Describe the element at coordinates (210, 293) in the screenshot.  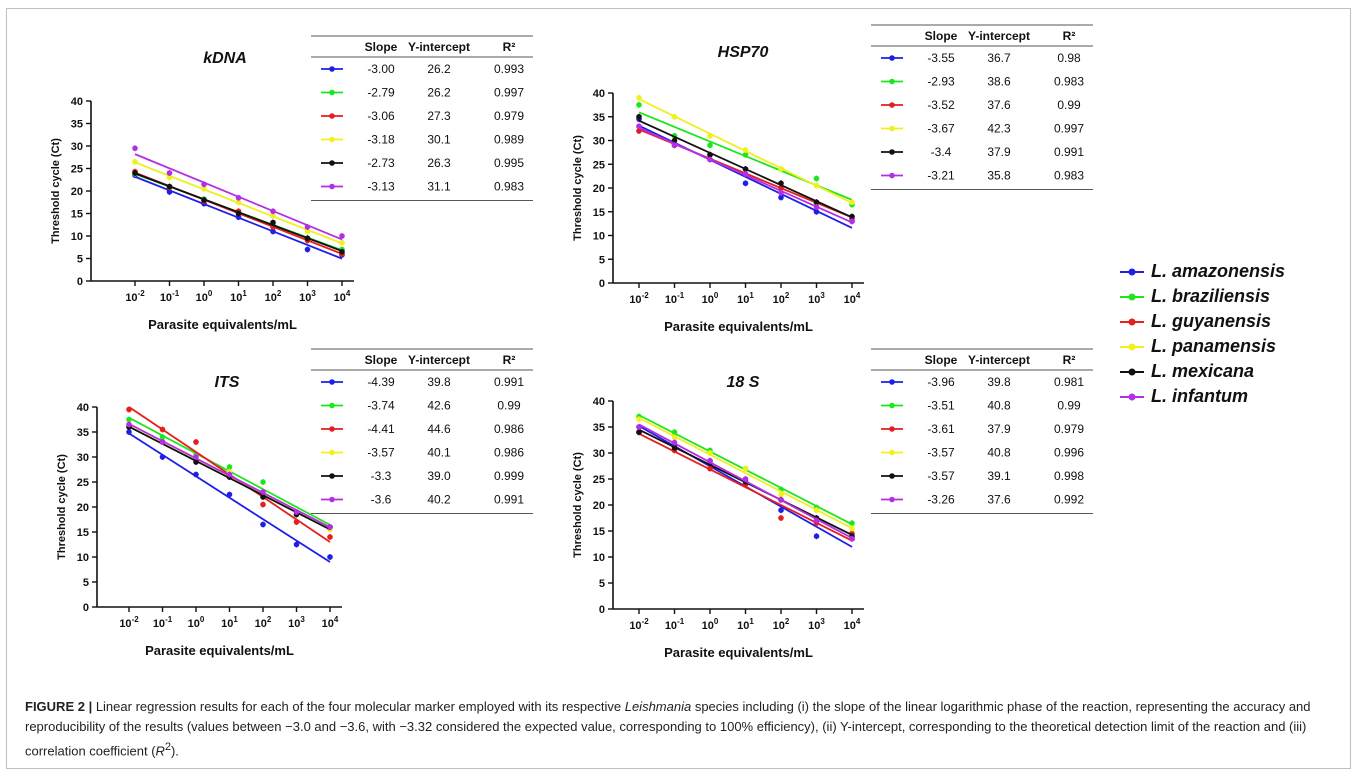
I see `x-tick-exponent: 0` at that location.